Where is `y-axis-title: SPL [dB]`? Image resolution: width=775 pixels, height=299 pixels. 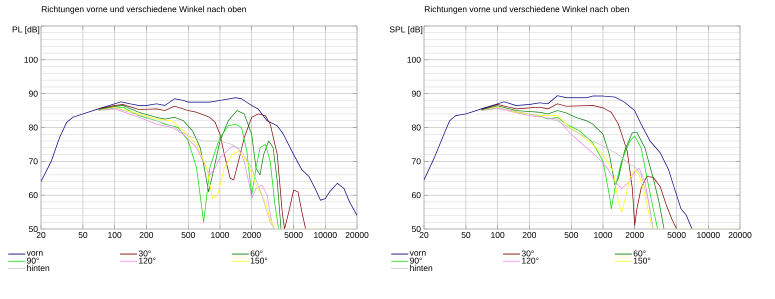
y-axis-title: SPL [dB] is located at coordinates (406, 30).